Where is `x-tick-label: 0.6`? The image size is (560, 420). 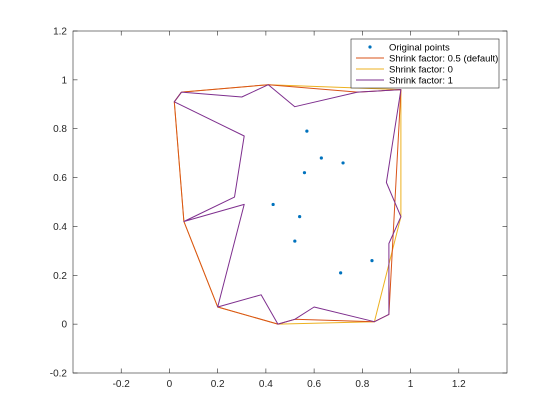 x-tick-label: 0.6 is located at coordinates (314, 384).